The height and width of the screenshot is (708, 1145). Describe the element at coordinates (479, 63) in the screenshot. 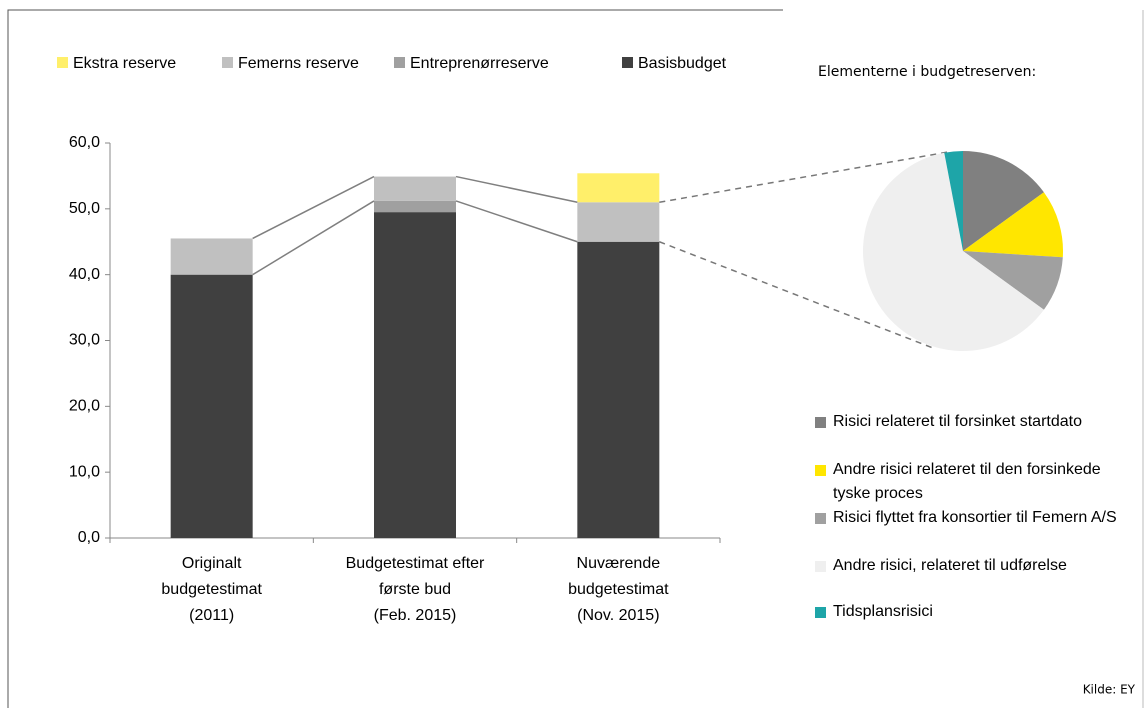

I see `legend-label: Entreprenørreserve` at that location.